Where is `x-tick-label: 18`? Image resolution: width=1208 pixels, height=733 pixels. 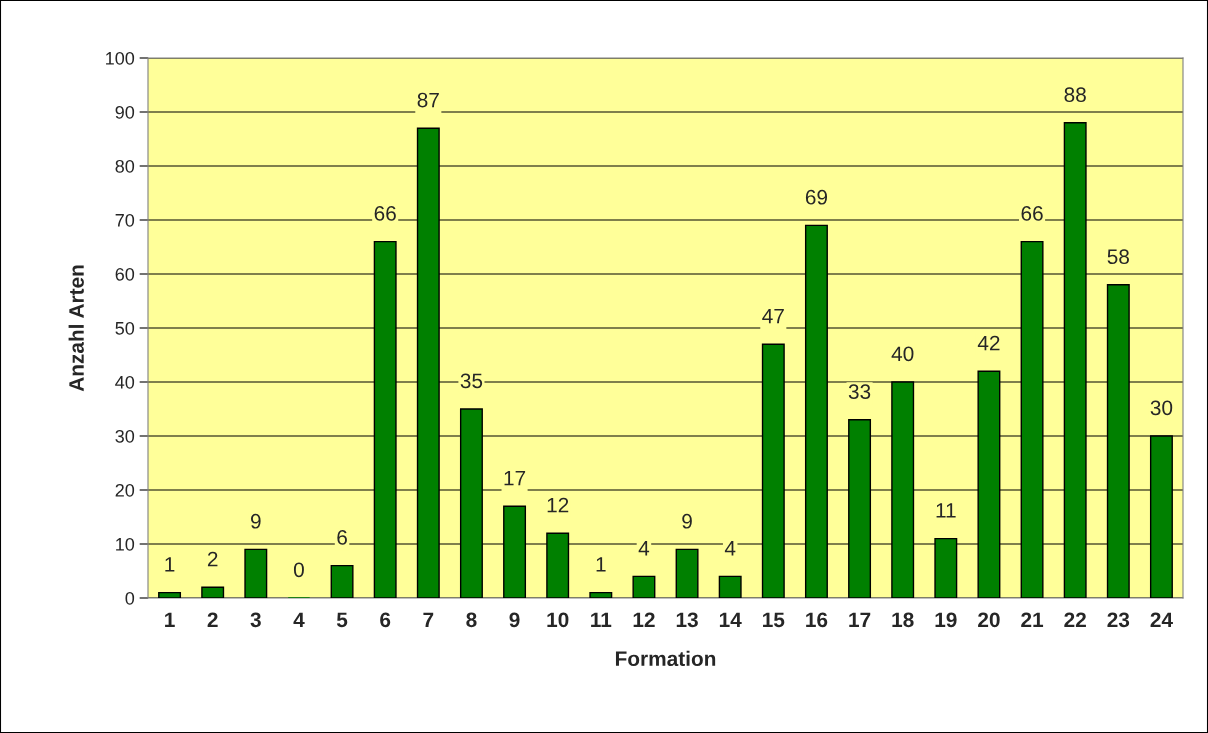 x-tick-label: 18 is located at coordinates (903, 620).